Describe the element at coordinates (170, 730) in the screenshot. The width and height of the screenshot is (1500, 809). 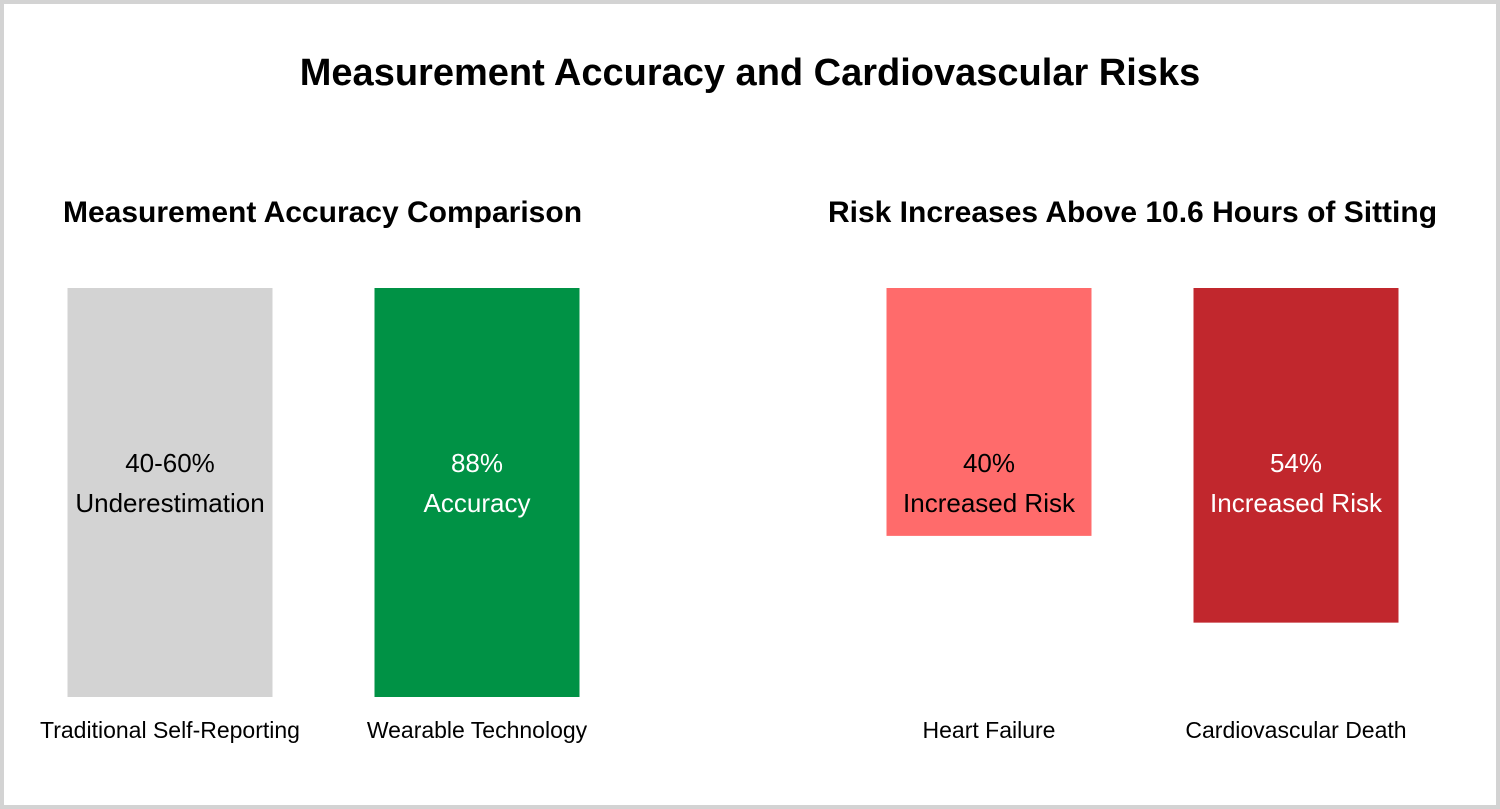
I see `category-label-traditional-self-reporting: Traditional Self-Reporting` at that location.